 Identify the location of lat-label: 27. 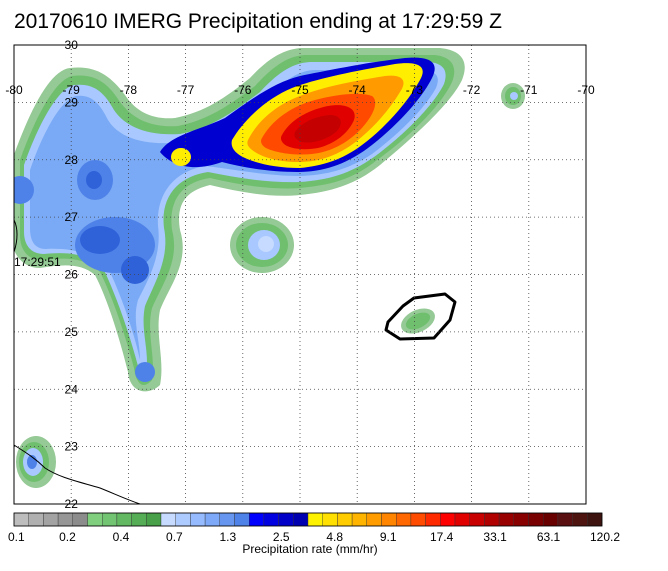
(72, 217).